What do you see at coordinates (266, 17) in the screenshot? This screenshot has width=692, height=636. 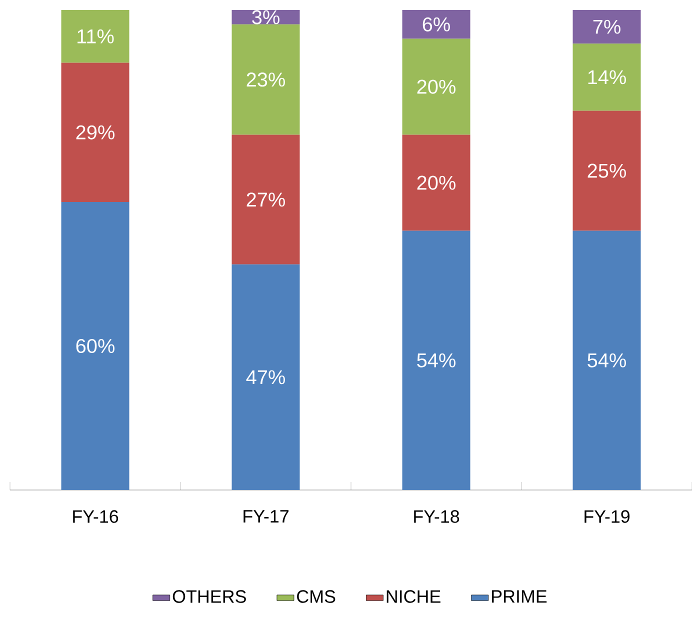 I see `data-label: 3%` at bounding box center [266, 17].